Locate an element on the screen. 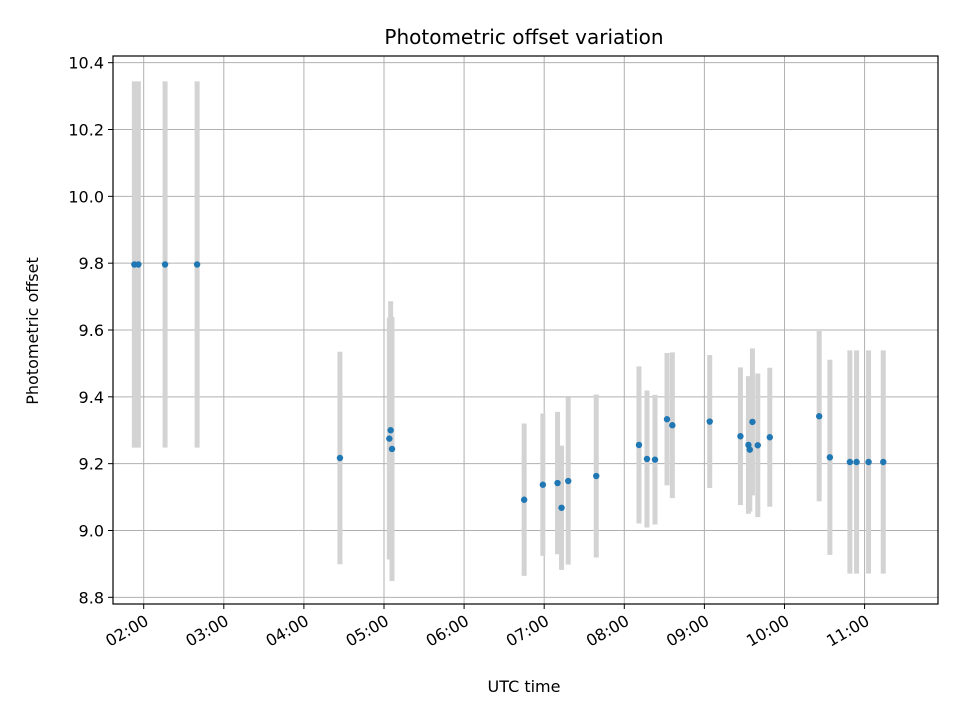 The image size is (960, 720). y-axis-ticks: 8.8 9.0 9.2 9.4 9.6 9.8 10.0 10.2 10.4 is located at coordinates (90, 330).